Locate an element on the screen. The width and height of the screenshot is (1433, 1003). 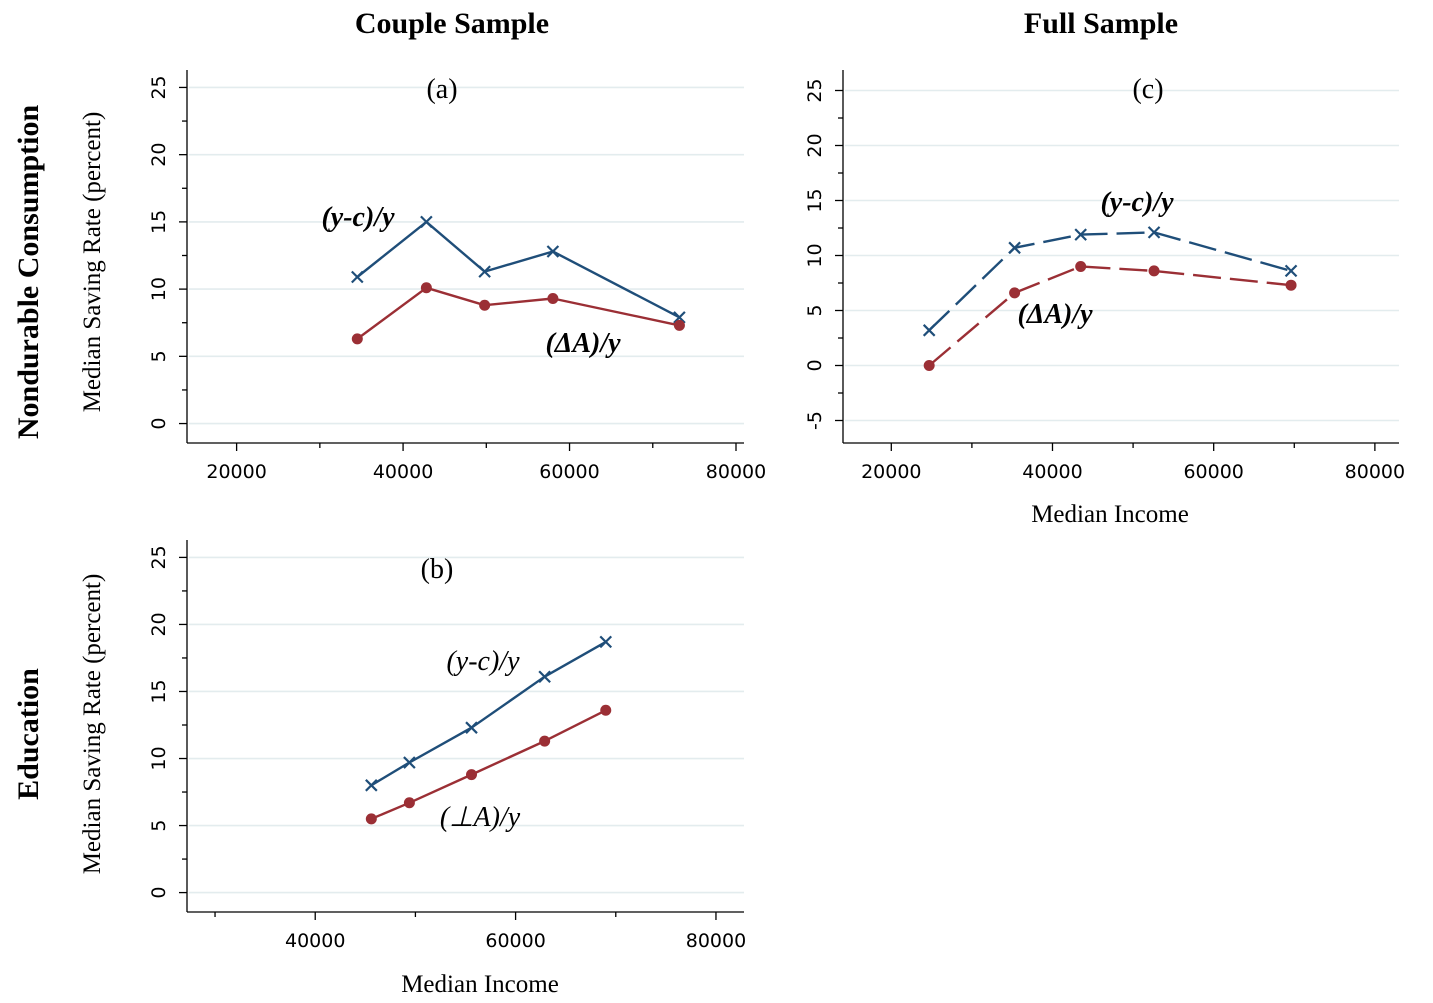
column-header-couple-sample: Couple Sample is located at coordinates (452, 23).